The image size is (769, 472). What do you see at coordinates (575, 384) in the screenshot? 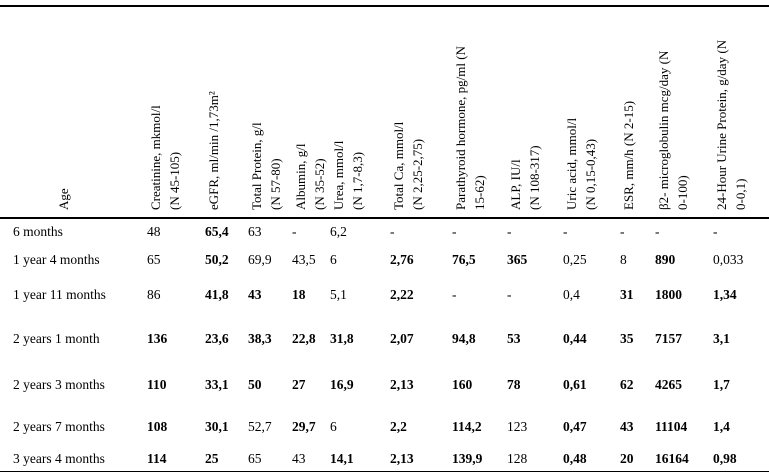
I see `cell-uric-acid: 0,61` at bounding box center [575, 384].